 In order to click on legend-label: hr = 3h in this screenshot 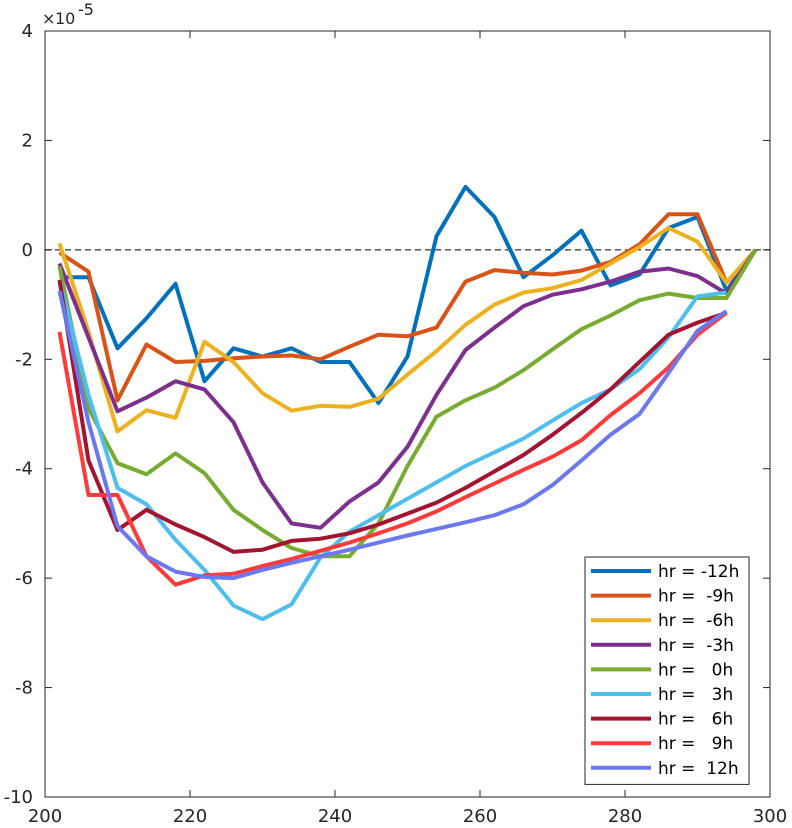, I will do `click(695, 695)`.